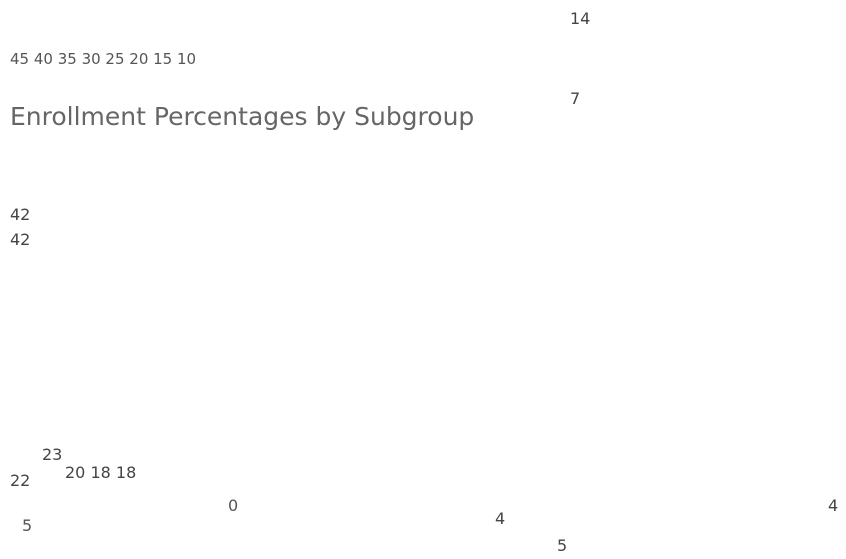  Describe the element at coordinates (103, 59) in the screenshot. I see `label: 45 40 35 30 25 20 15 10` at that location.